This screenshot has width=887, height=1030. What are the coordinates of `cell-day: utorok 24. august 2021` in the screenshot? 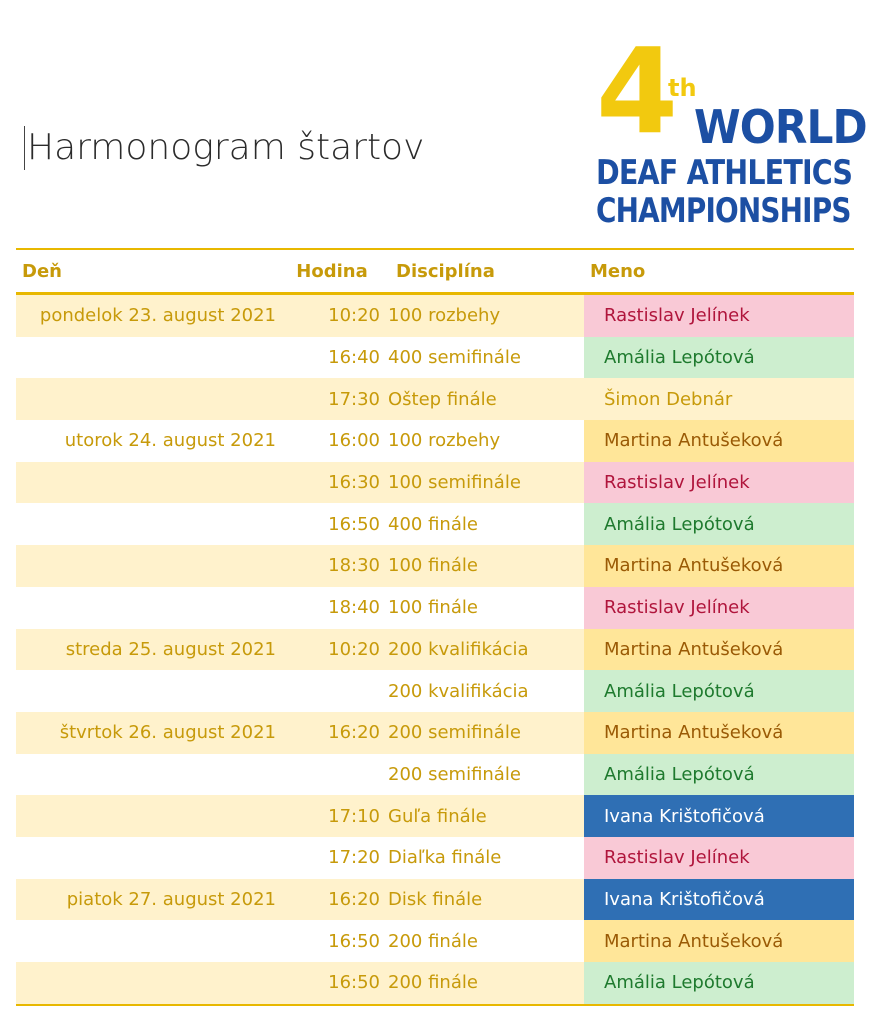 It's located at (170, 441).